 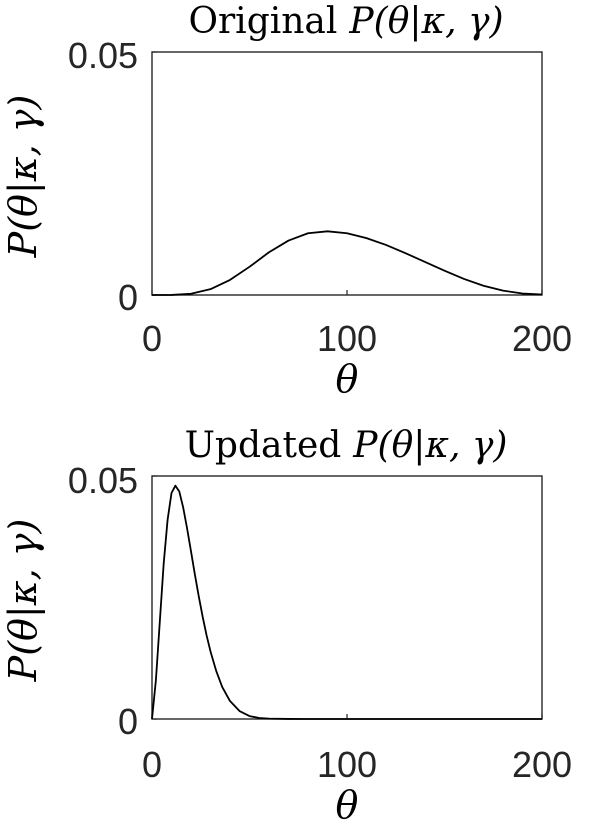 I want to click on chart-updated-x-ticks: 0 100 200, so click(x=357, y=749).